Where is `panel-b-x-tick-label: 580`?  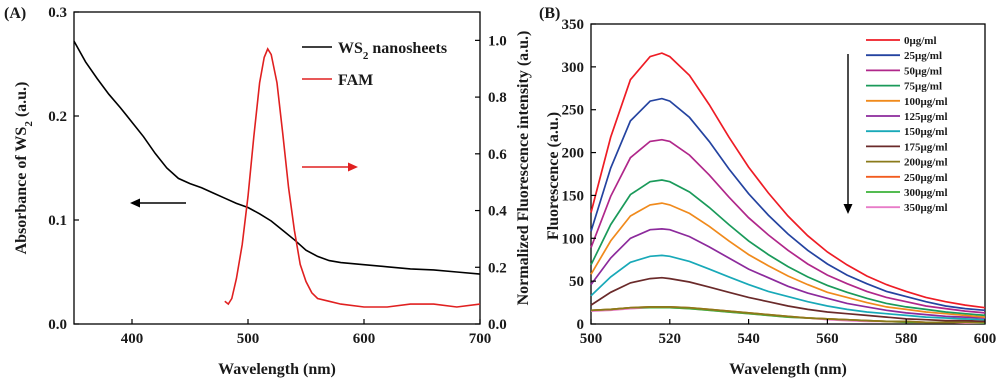
panel-b-x-tick-label: 580 is located at coordinates (906, 339).